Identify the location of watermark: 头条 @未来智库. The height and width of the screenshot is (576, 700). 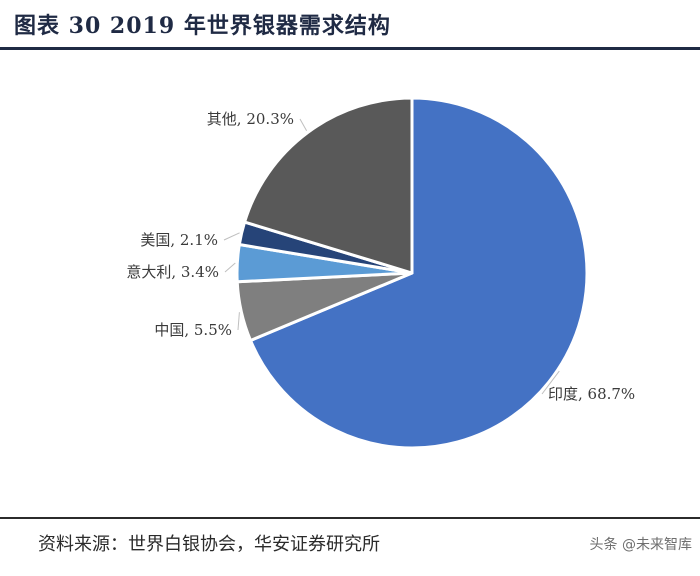
(640, 545).